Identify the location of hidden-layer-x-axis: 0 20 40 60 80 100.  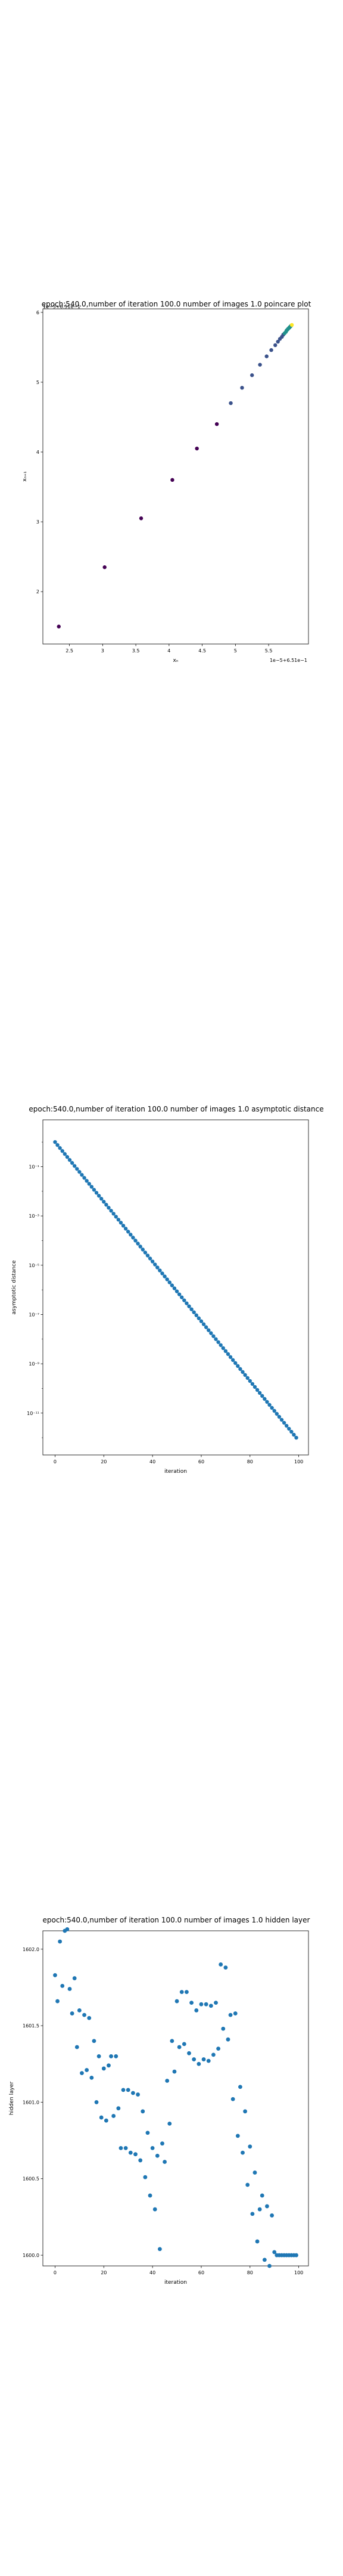
(178, 2270).